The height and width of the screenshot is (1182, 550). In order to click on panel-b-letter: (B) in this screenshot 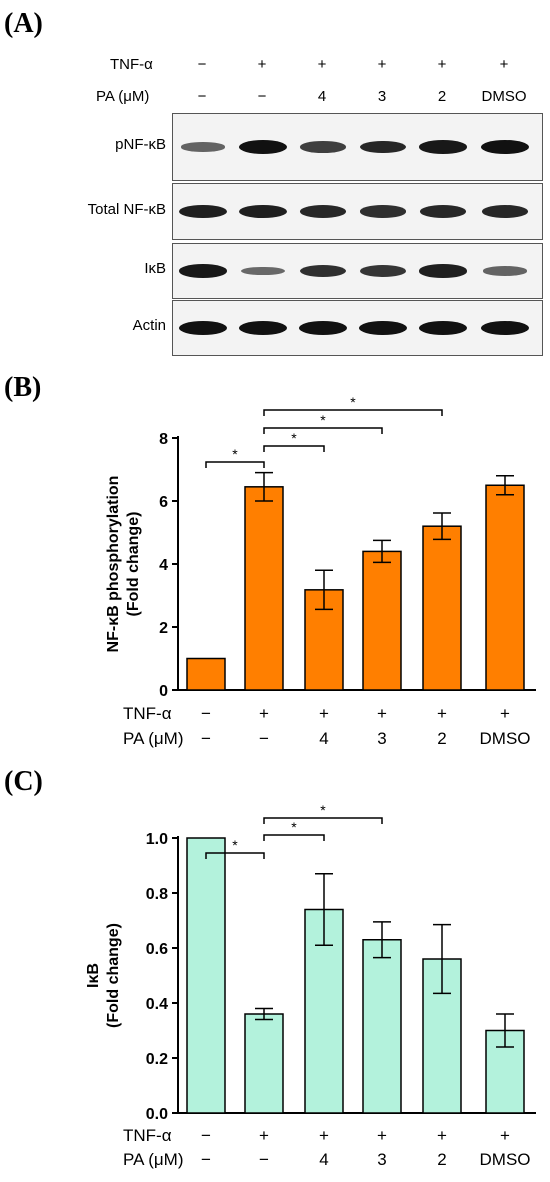, I will do `click(23, 387)`.